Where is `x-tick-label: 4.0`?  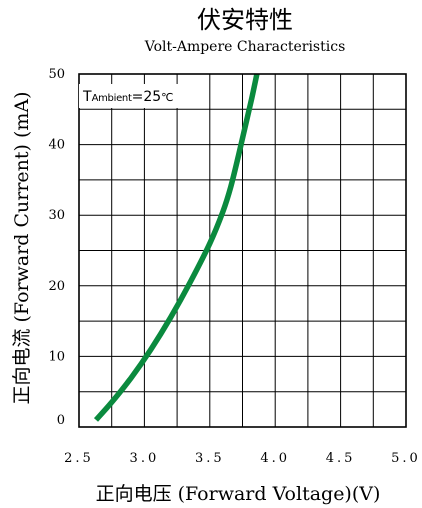
x-tick-label: 4.0 is located at coordinates (275, 458).